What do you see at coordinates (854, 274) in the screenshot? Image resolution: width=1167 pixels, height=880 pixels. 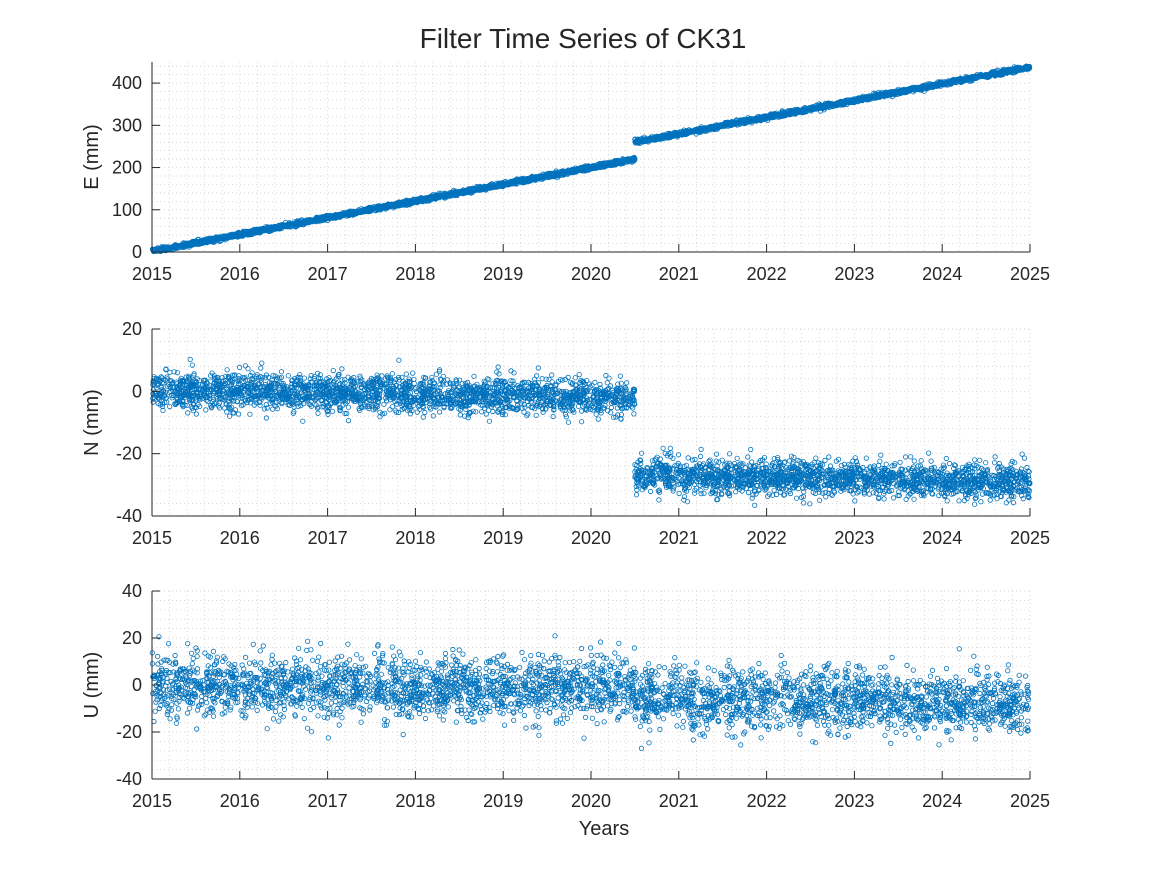 I see `x-tick-label: 2023` at bounding box center [854, 274].